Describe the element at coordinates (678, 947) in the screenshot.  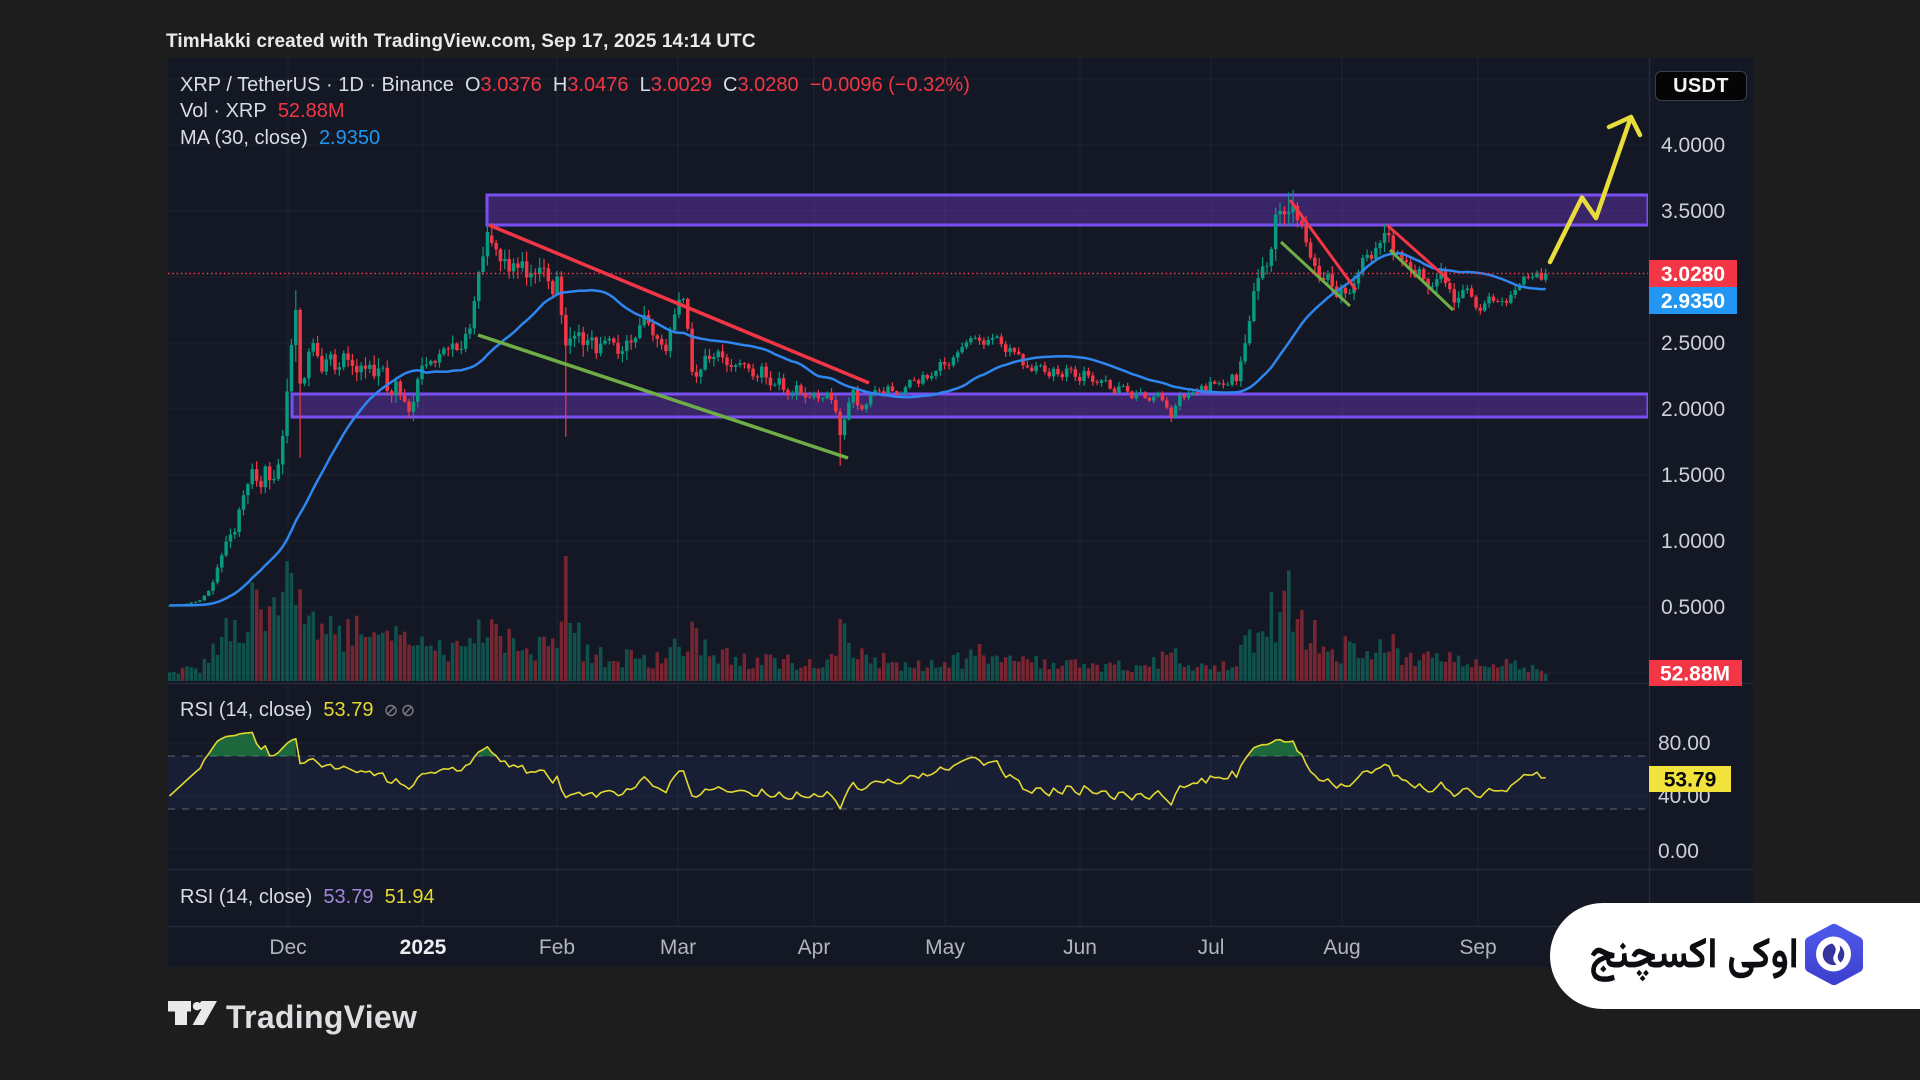
I see `svg-text: Mar` at that location.